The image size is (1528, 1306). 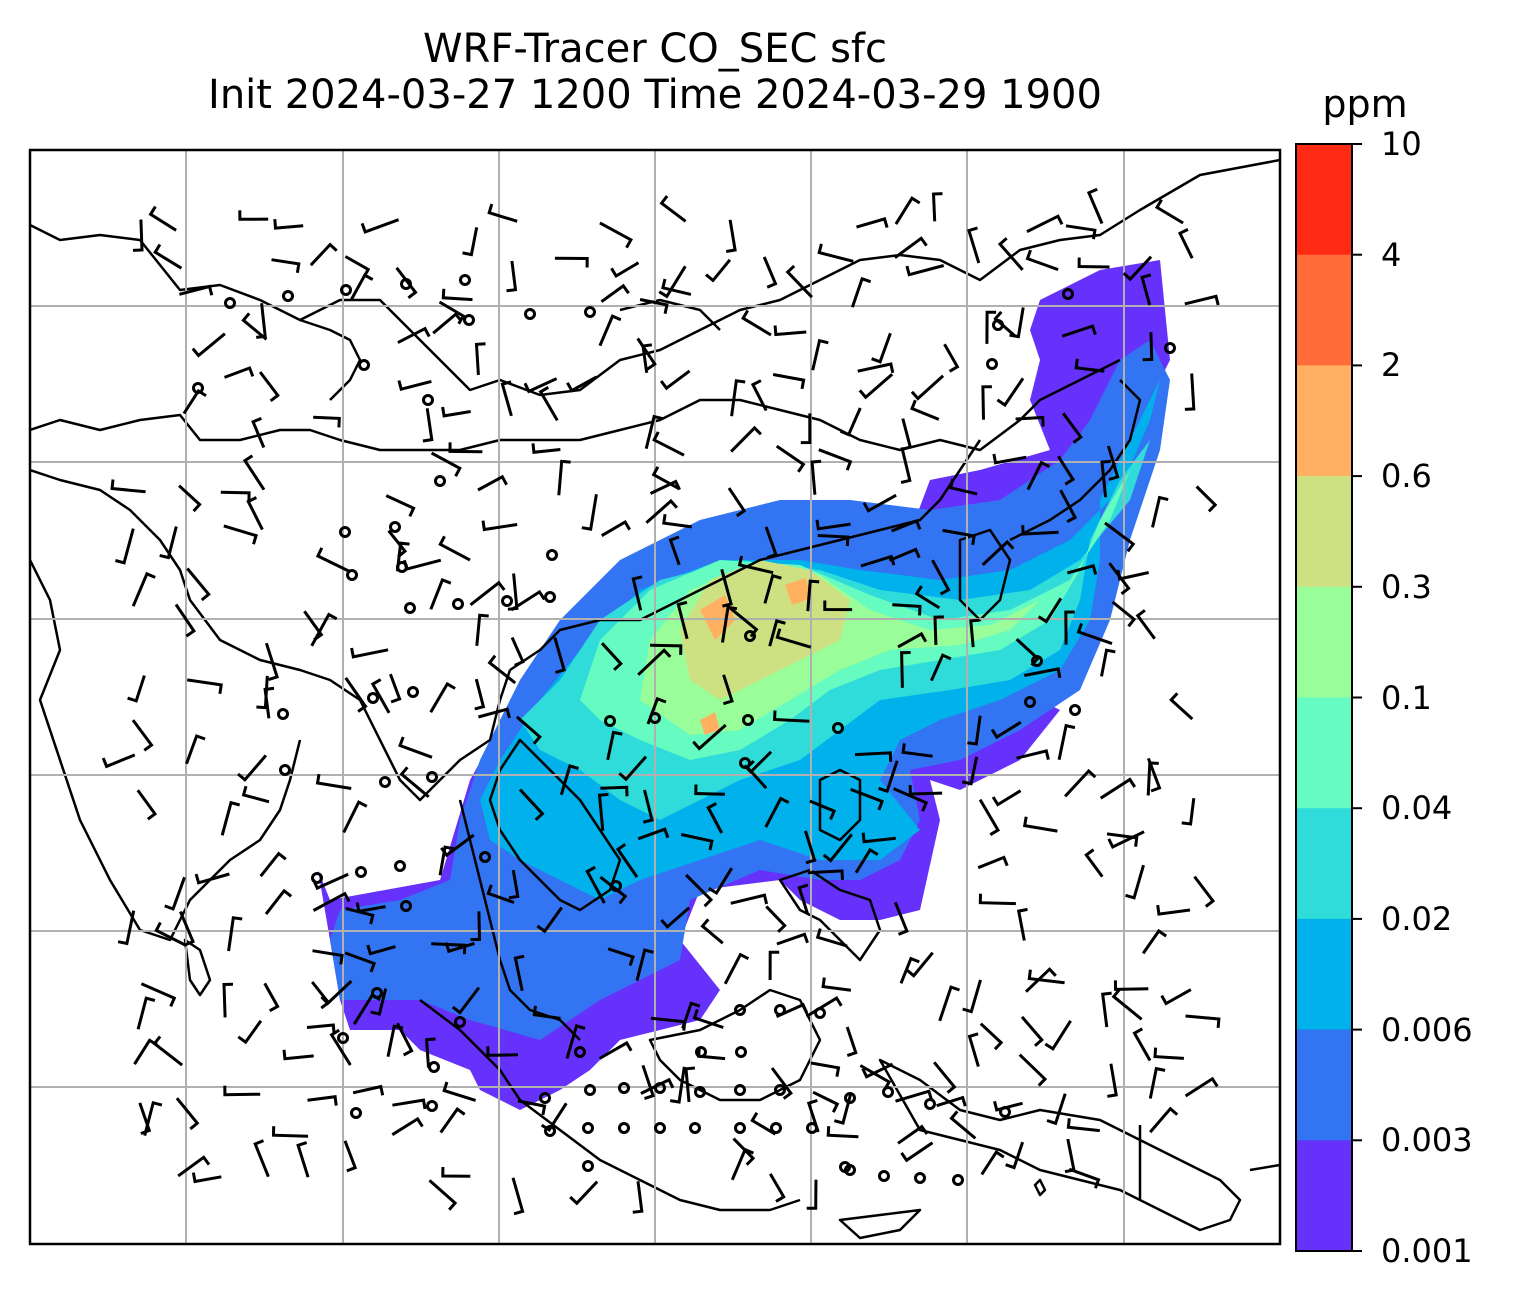 What do you see at coordinates (1365, 104) in the screenshot?
I see `colorbar-unit-label: ppm` at bounding box center [1365, 104].